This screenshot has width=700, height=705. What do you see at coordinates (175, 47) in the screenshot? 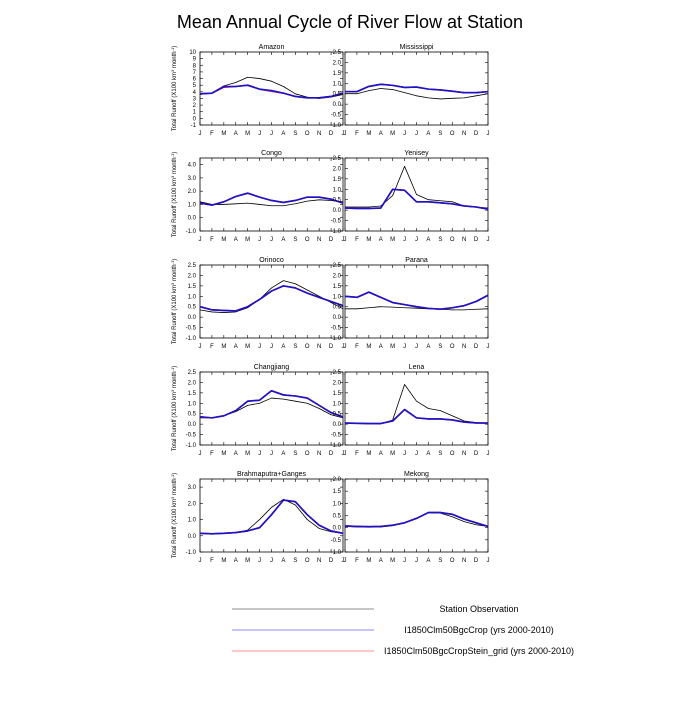
I see `y-axis-label-part: )` at bounding box center [175, 47].